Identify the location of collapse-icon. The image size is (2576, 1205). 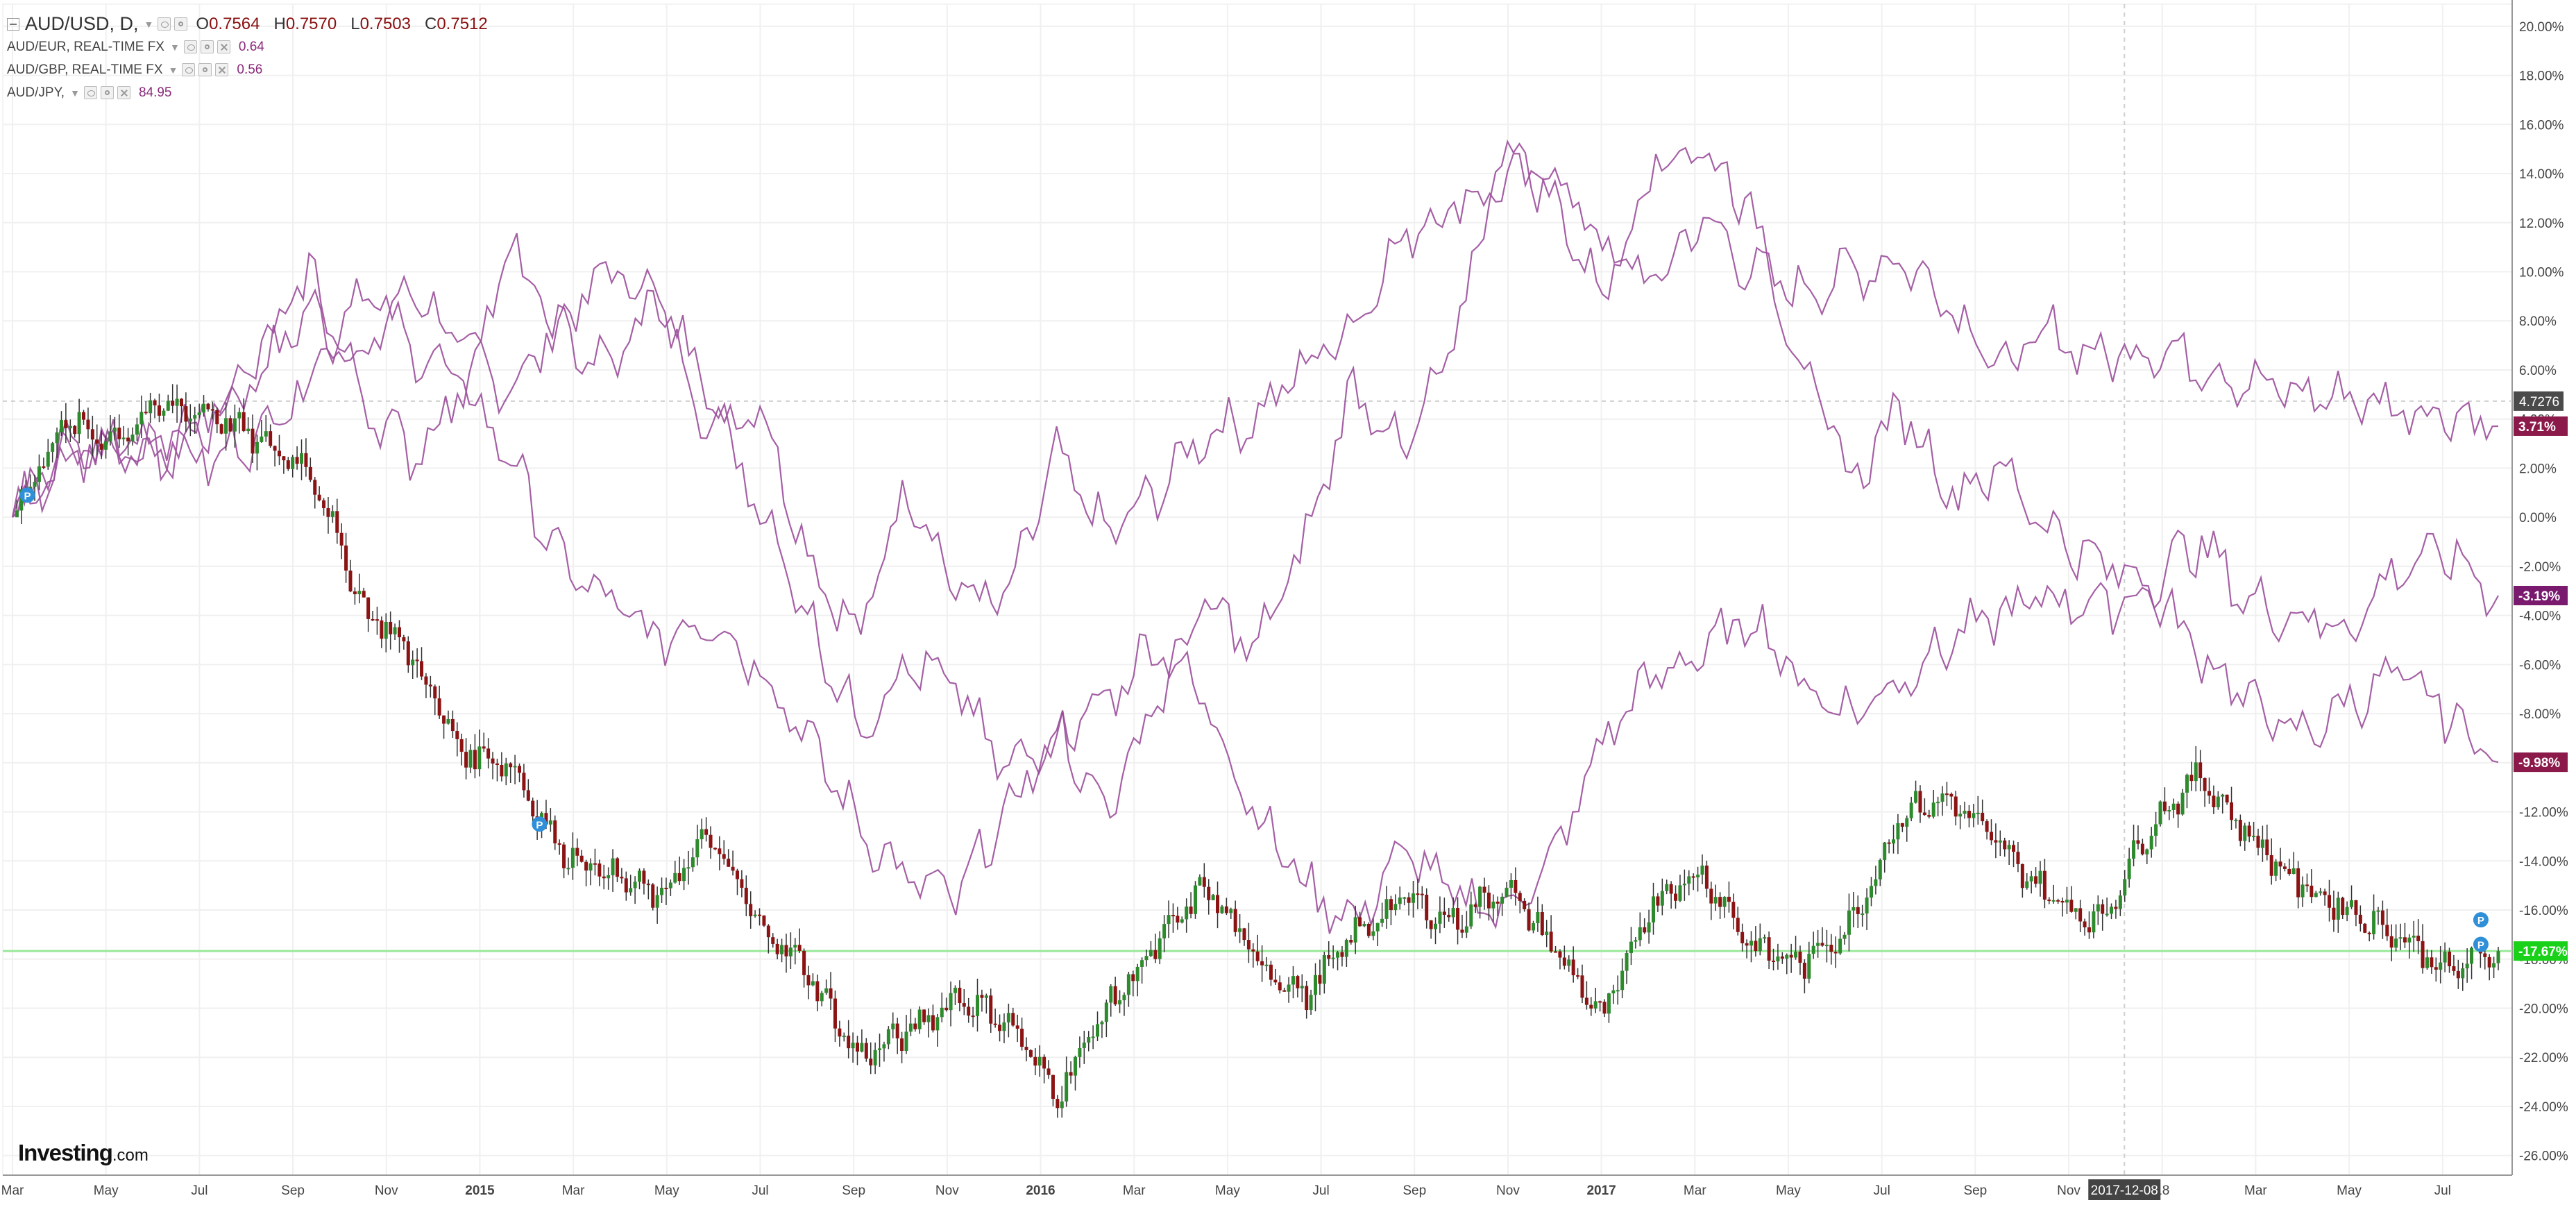
(13, 24).